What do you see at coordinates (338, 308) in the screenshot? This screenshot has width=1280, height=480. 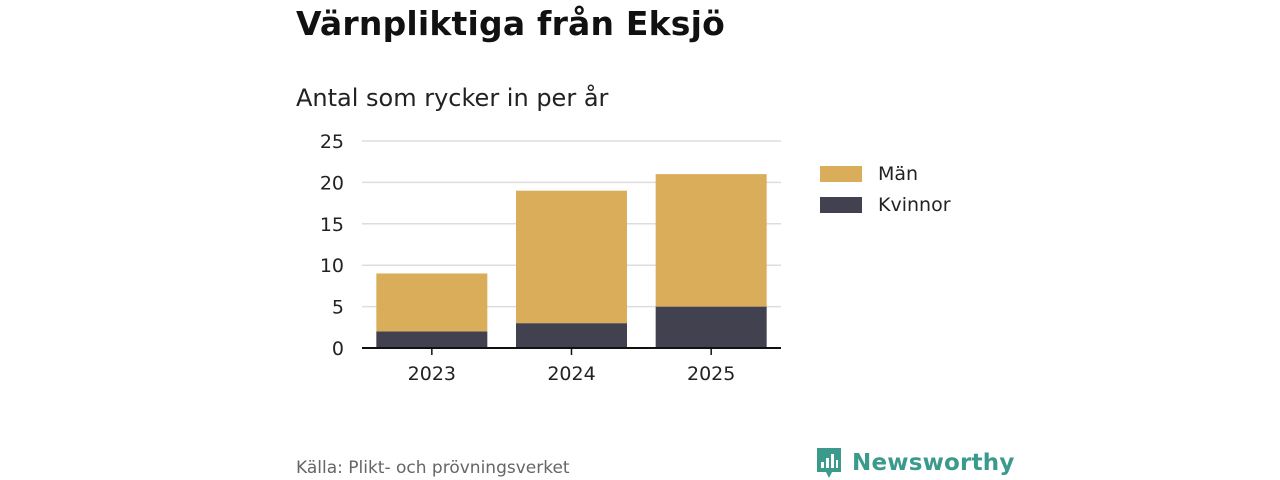 I see `y-tick-label: 5` at bounding box center [338, 308].